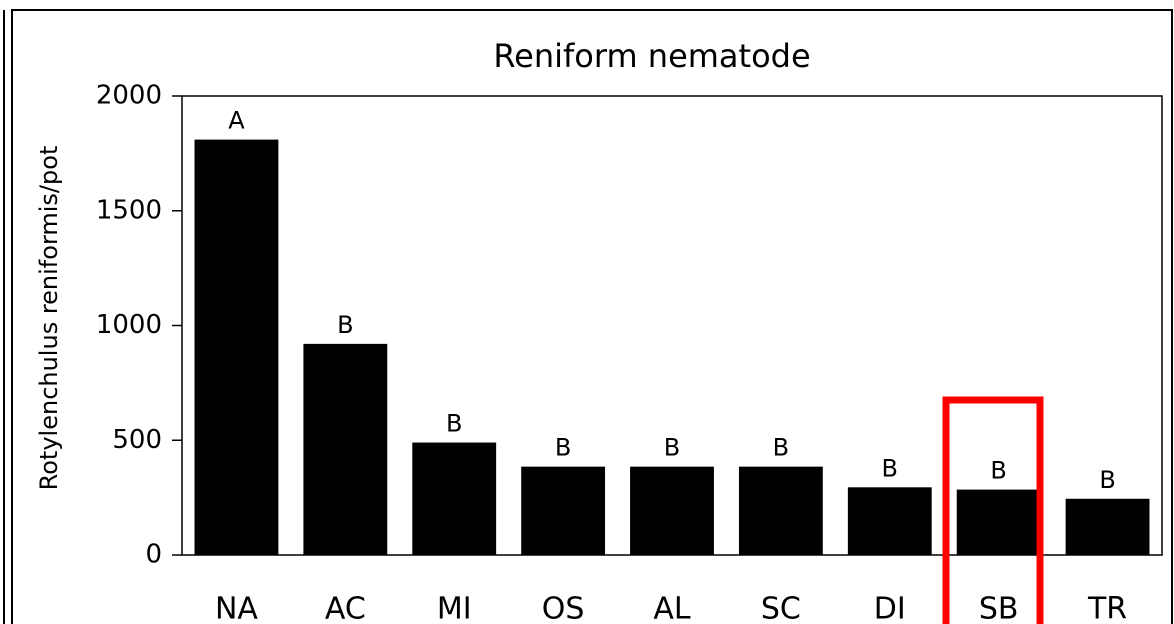 The height and width of the screenshot is (624, 1174). Describe the element at coordinates (129, 210) in the screenshot. I see `y-tick-label: 1500` at that location.